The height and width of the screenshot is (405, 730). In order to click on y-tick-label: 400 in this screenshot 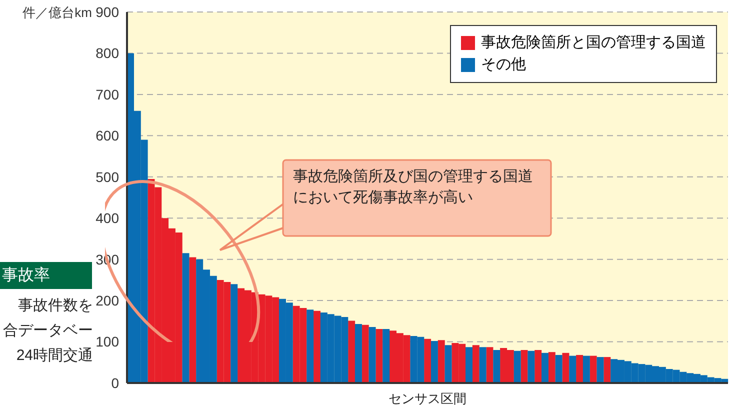, I will do `click(108, 218)`.